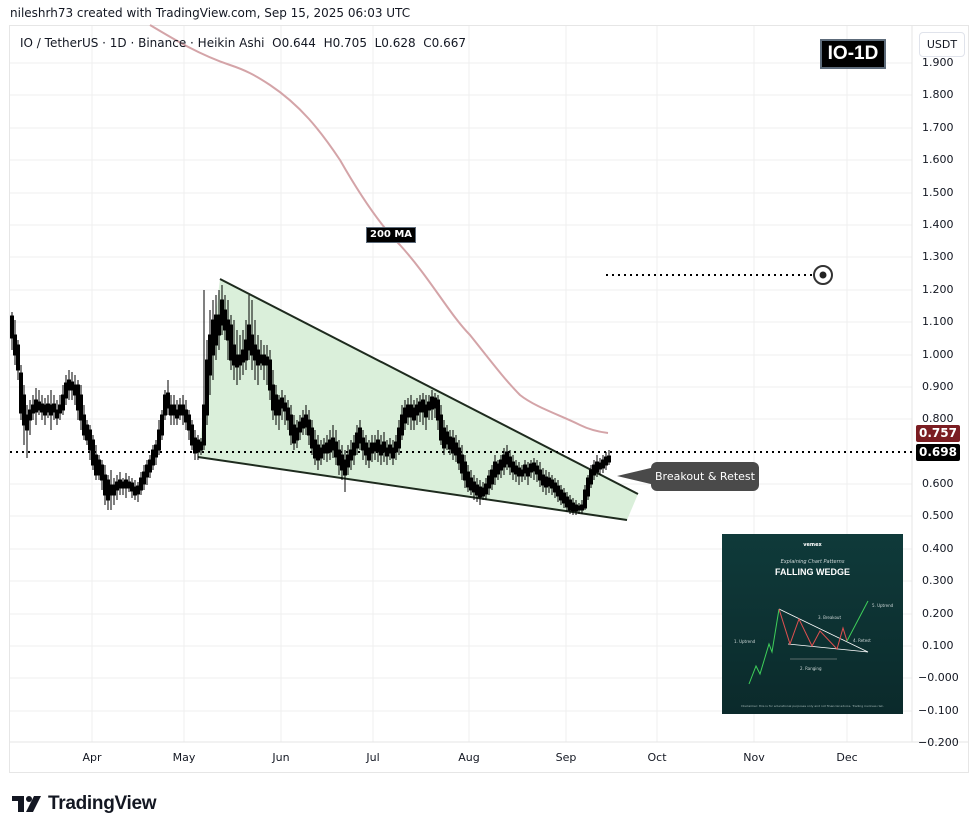 This screenshot has height=833, width=979. Describe the element at coordinates (862, 640) in the screenshot. I see `inset-label: 4. Retest` at that location.